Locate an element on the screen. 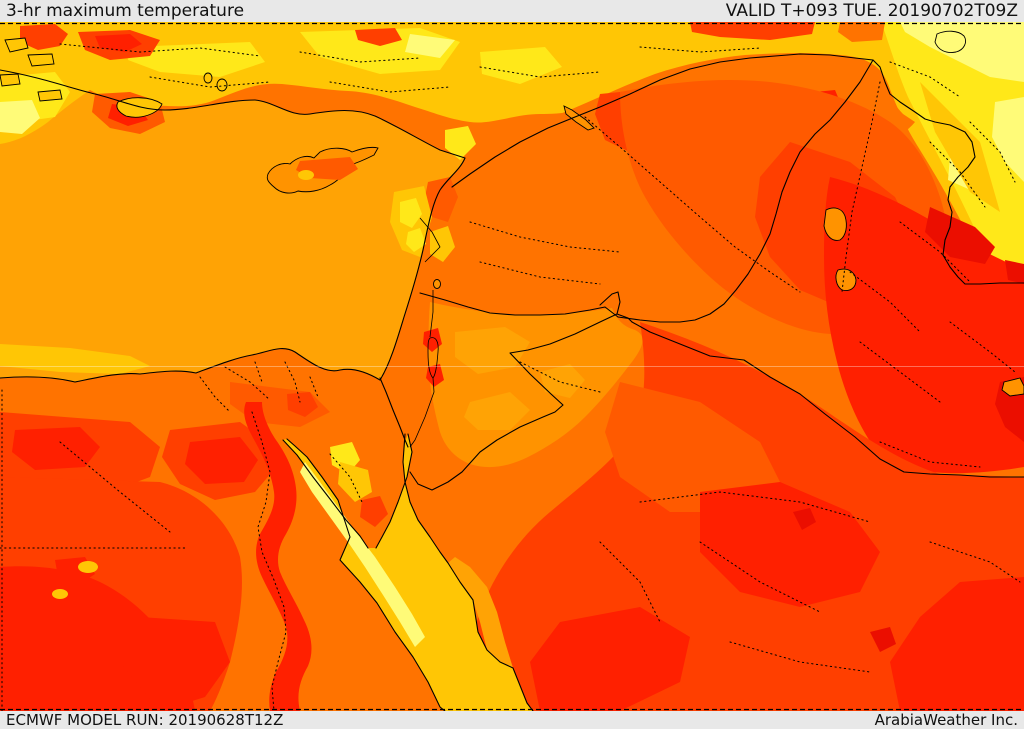 This screenshot has width=1024, height=729. border-israel-jordan is located at coordinates (422, 369).